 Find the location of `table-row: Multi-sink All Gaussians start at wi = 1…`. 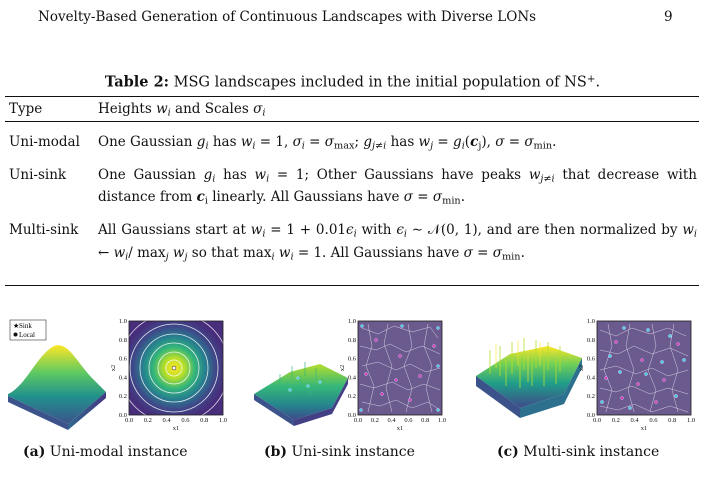

table-row: Multi-sink All Gaussians start at wi = 1… is located at coordinates (353, 238).